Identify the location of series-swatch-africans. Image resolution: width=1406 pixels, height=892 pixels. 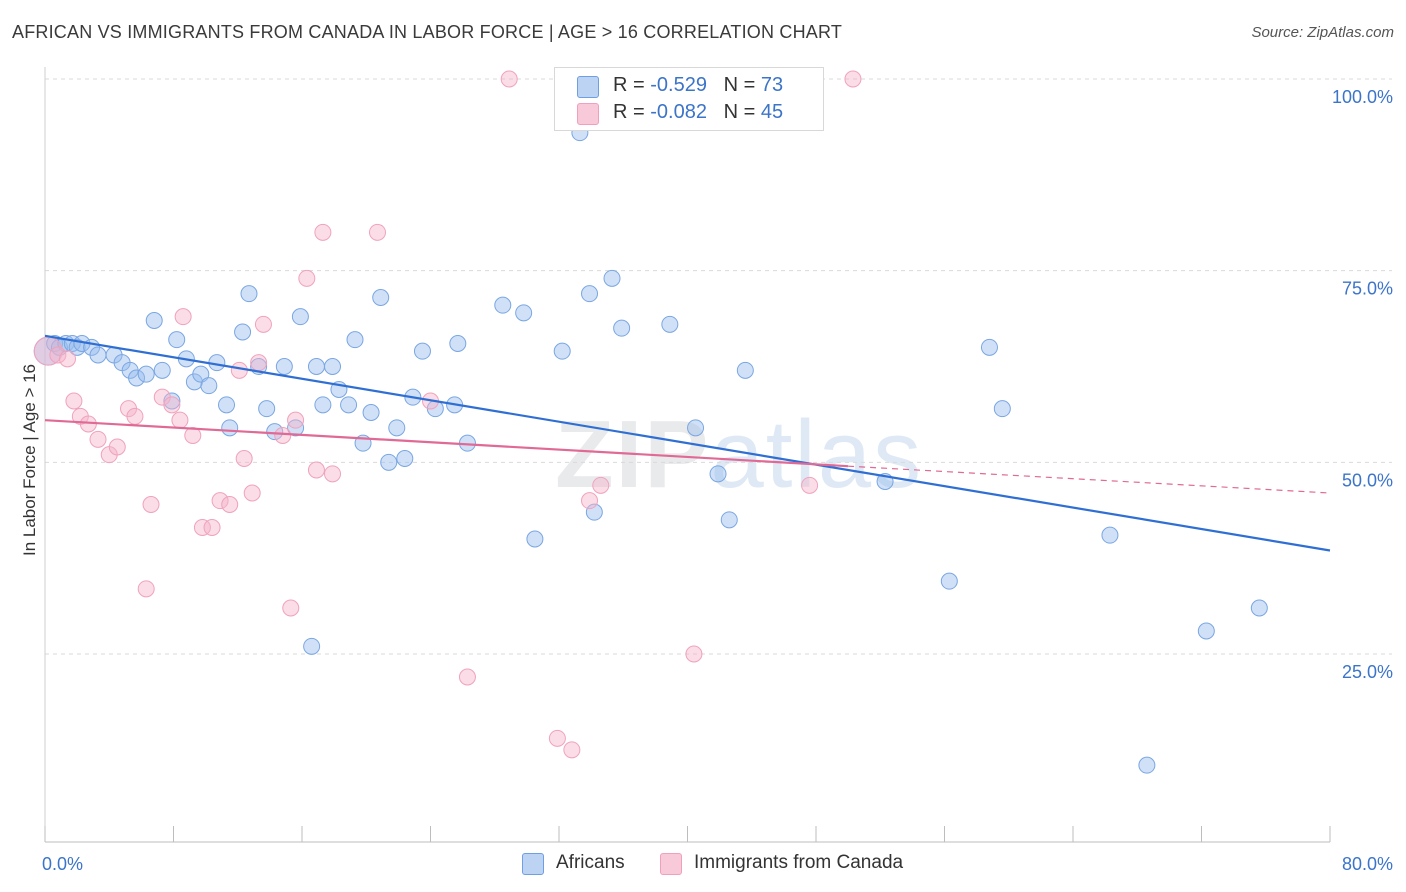
(533, 864).